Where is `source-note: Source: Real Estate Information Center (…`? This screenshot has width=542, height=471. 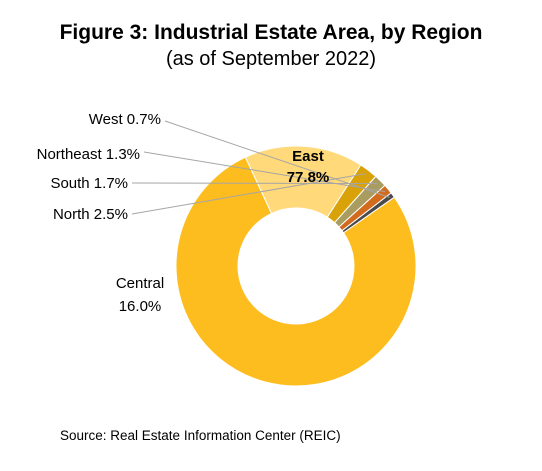
source-note: Source: Real Estate Information Center (… is located at coordinates (200, 435).